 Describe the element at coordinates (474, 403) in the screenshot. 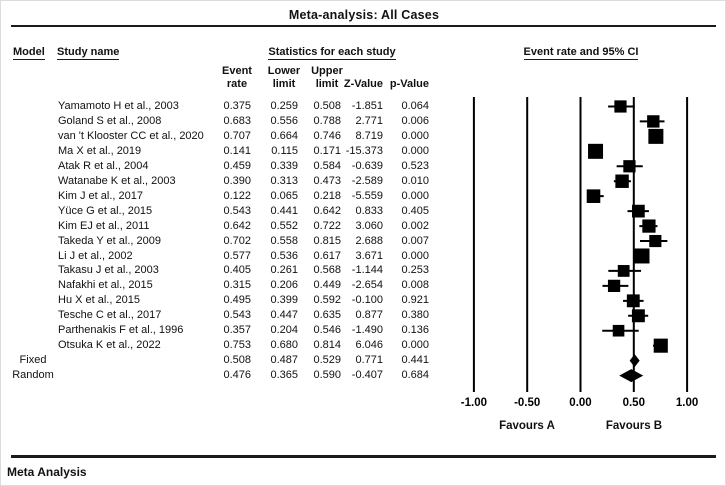

I see `axis-tick-label: -1.00` at that location.